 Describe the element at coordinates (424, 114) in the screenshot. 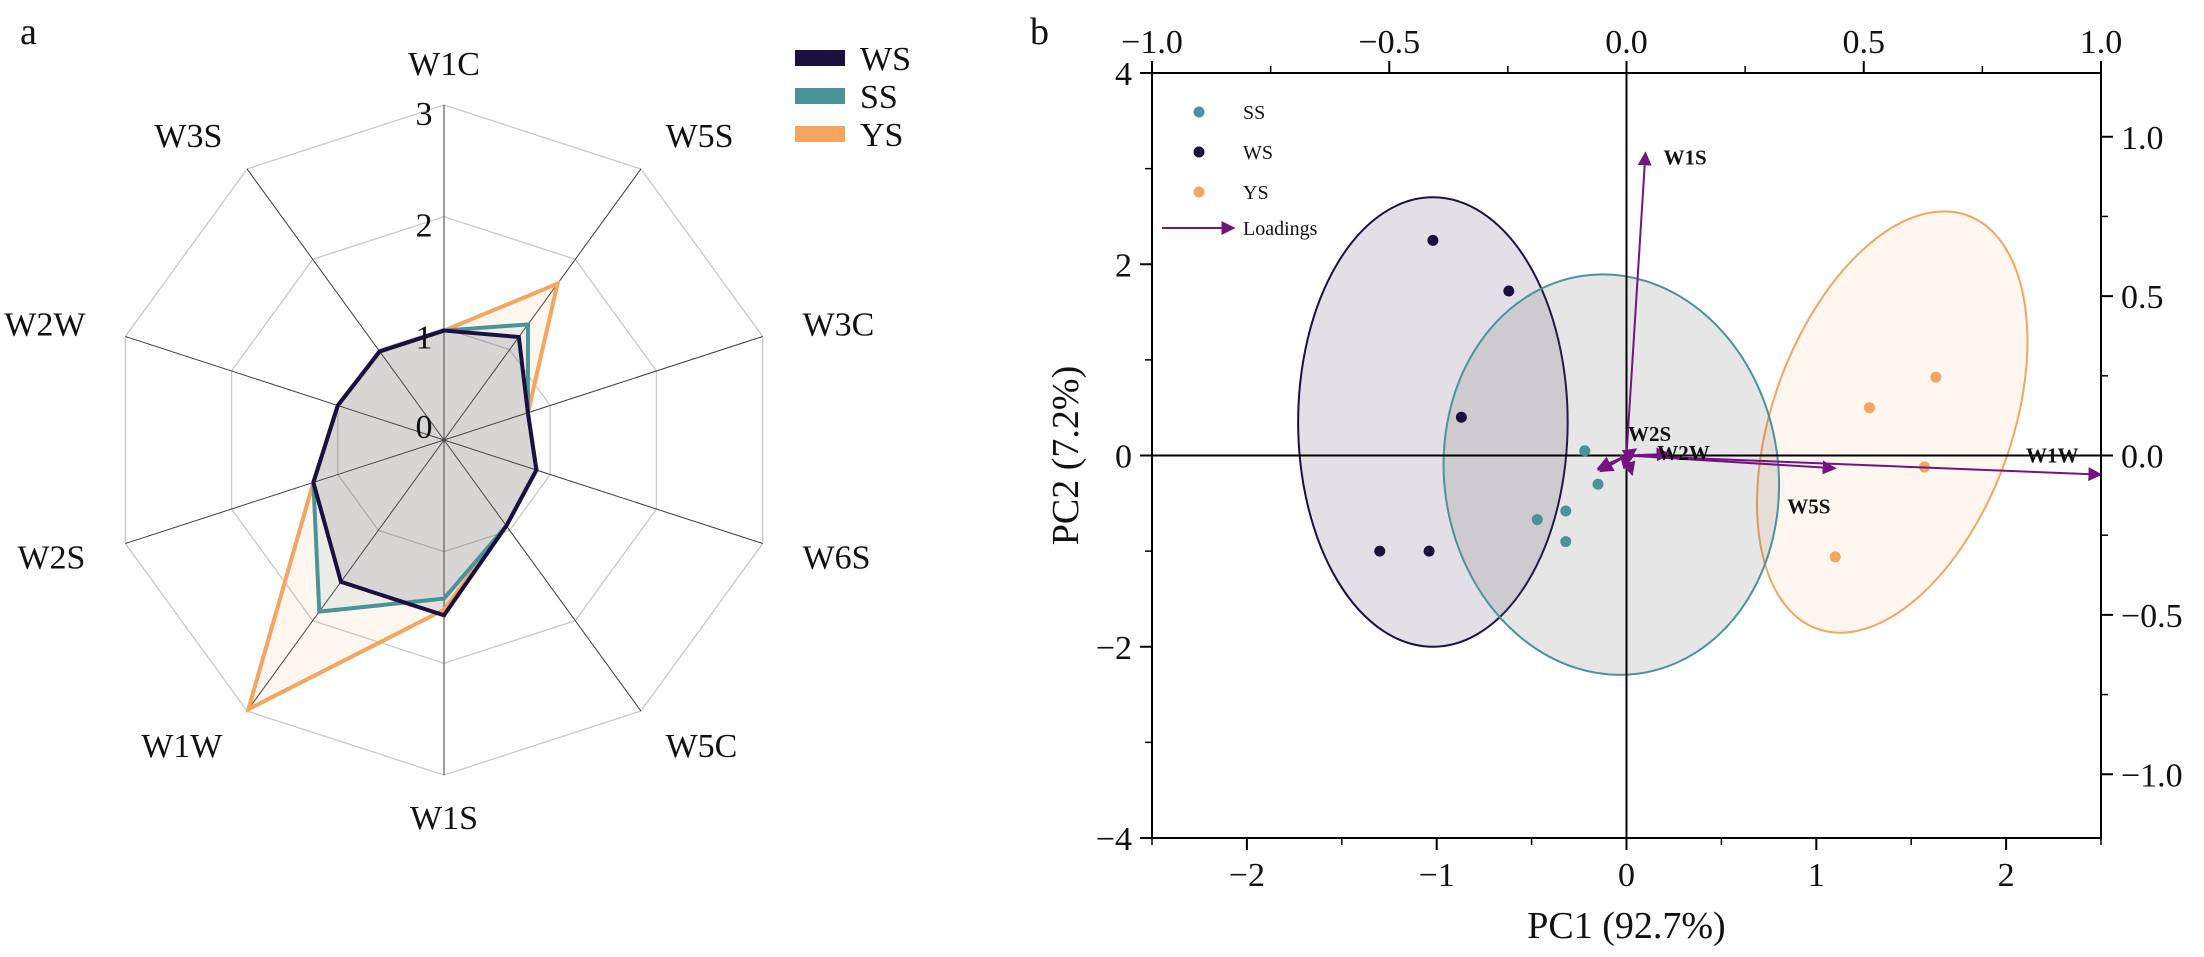

I see `radar-tick-label: 3` at that location.